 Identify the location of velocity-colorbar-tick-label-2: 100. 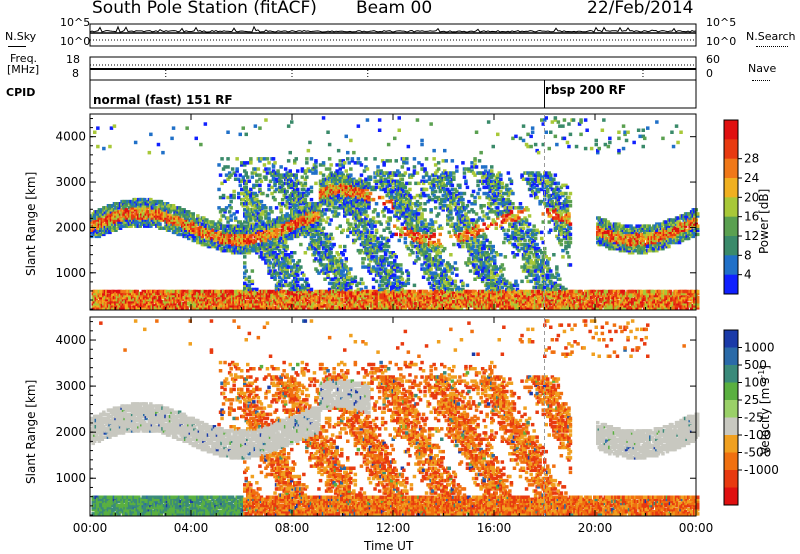
(755, 383).